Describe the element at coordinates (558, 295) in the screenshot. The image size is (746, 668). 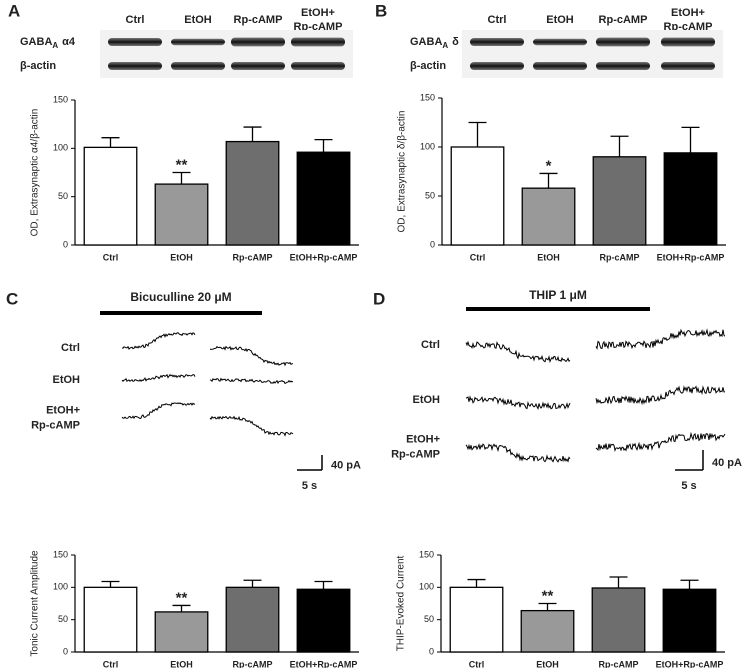
I see `drug-label: THIP 1 μM` at that location.